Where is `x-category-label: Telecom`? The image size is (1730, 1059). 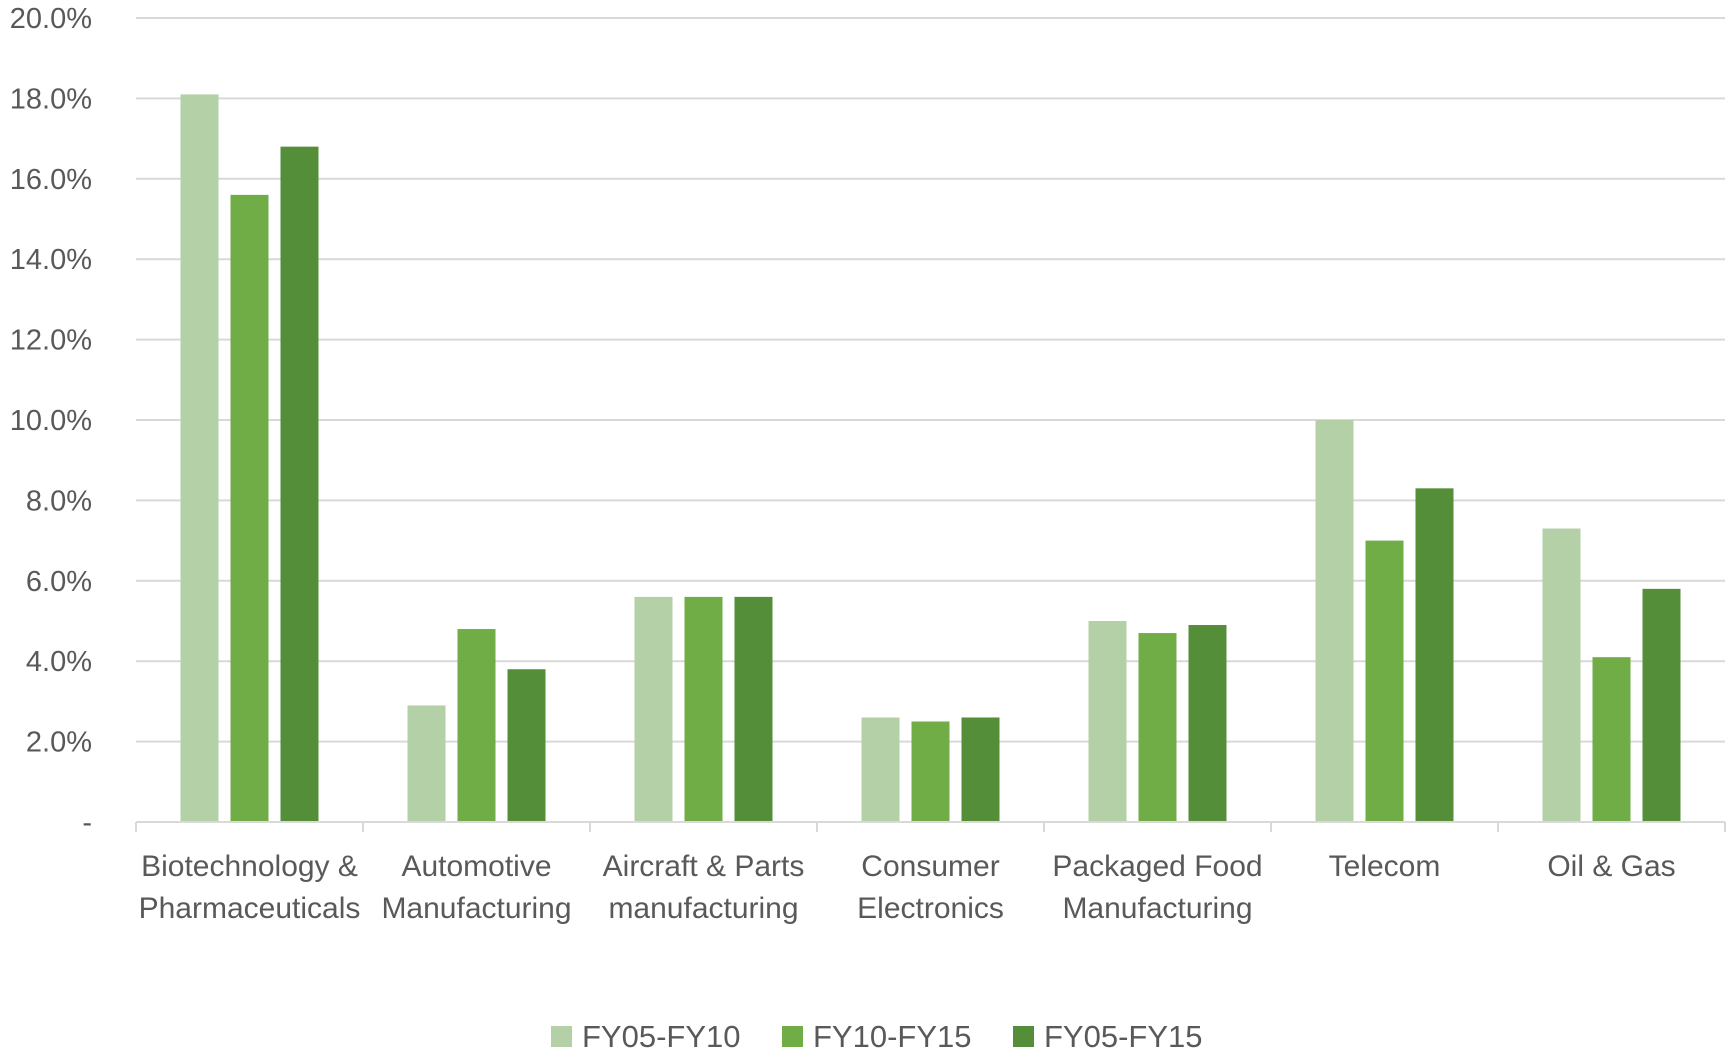
x-category-label: Telecom is located at coordinates (1385, 866).